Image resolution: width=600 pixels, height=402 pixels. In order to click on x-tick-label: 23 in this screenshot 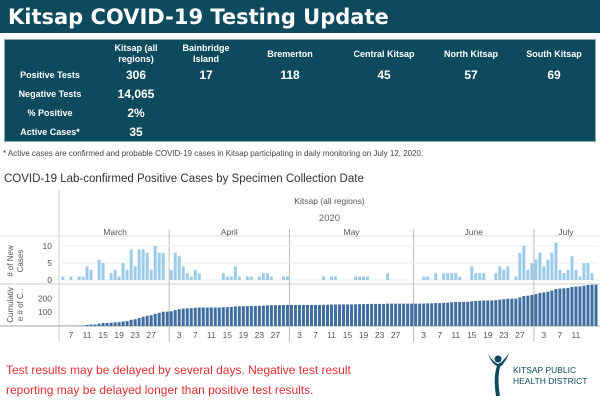, I will do `click(380, 335)`.